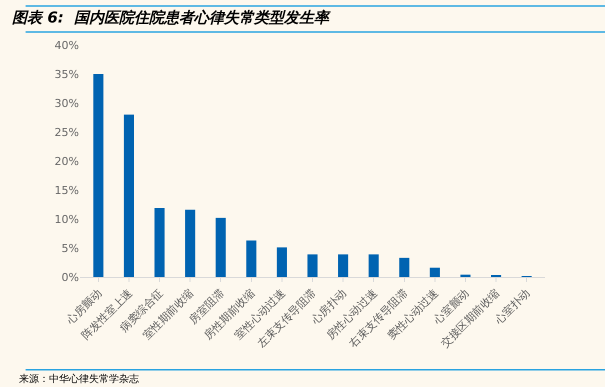 The width and height of the screenshot is (605, 387). Describe the element at coordinates (66, 190) in the screenshot. I see `y-tick-label: 15%` at that location.